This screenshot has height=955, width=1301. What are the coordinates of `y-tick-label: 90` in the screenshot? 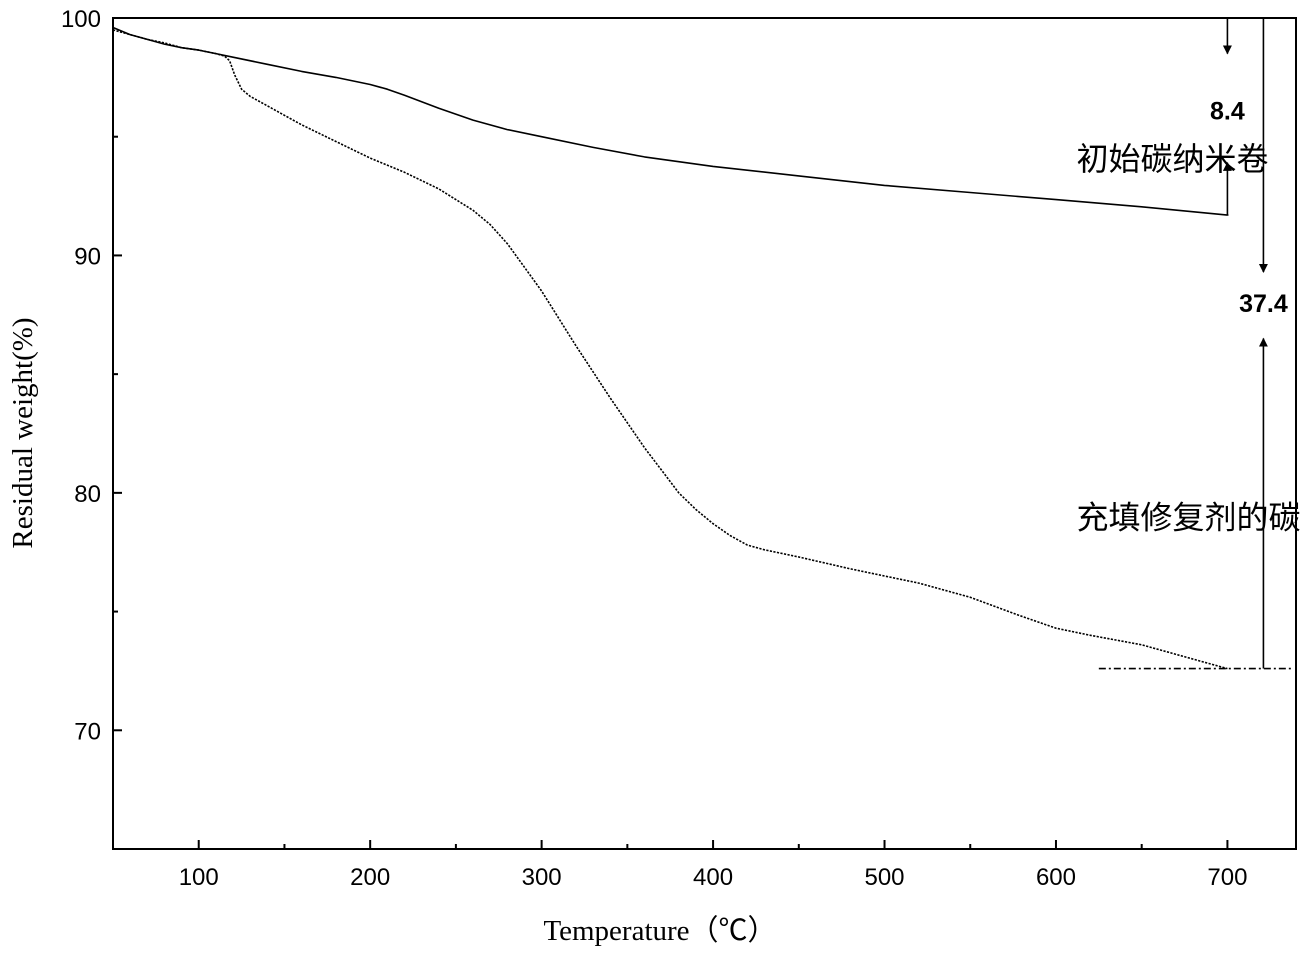 It's located at (87, 256).